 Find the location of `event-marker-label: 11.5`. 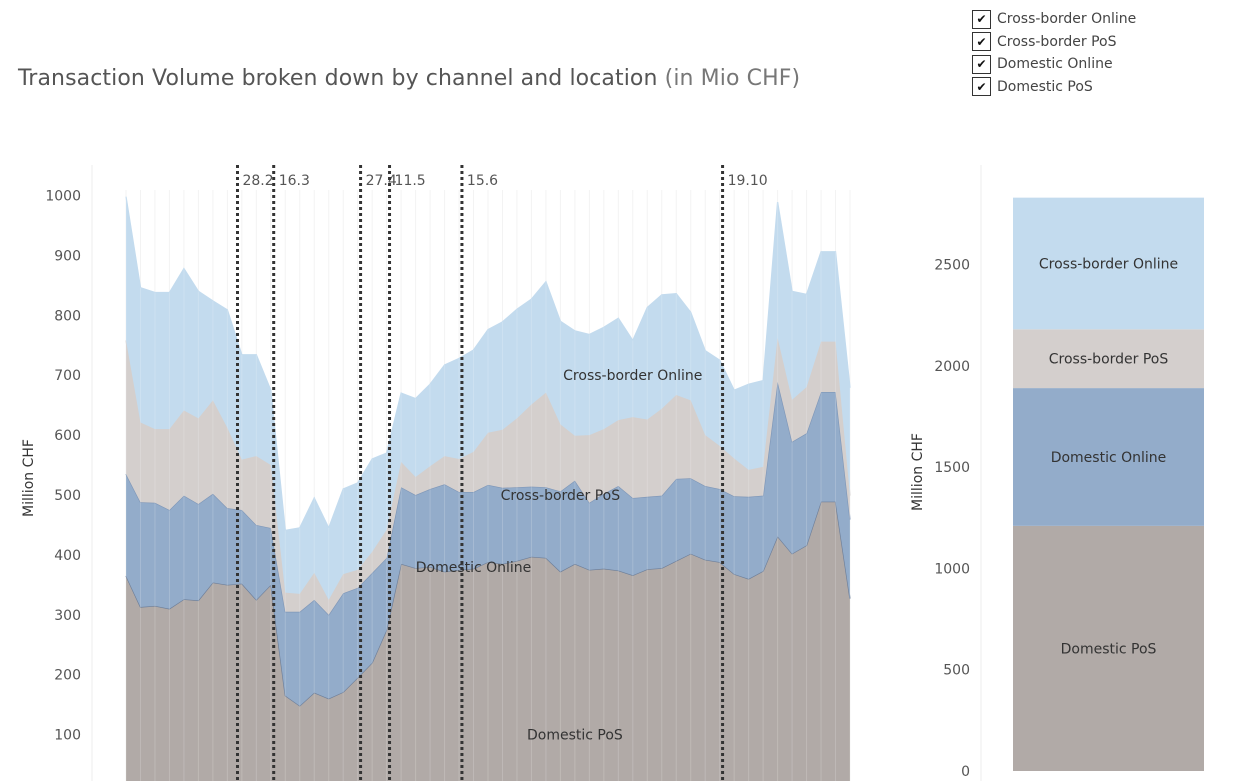

event-marker-label: 11.5 is located at coordinates (410, 181).